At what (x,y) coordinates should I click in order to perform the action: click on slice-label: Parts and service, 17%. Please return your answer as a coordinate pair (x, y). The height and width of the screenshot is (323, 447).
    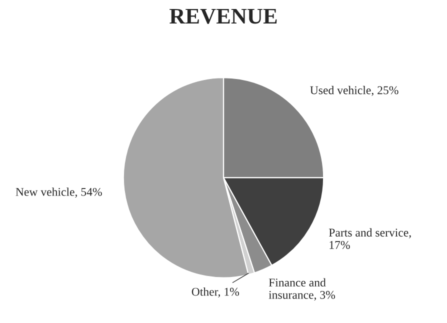
    Looking at the image, I should click on (369, 238).